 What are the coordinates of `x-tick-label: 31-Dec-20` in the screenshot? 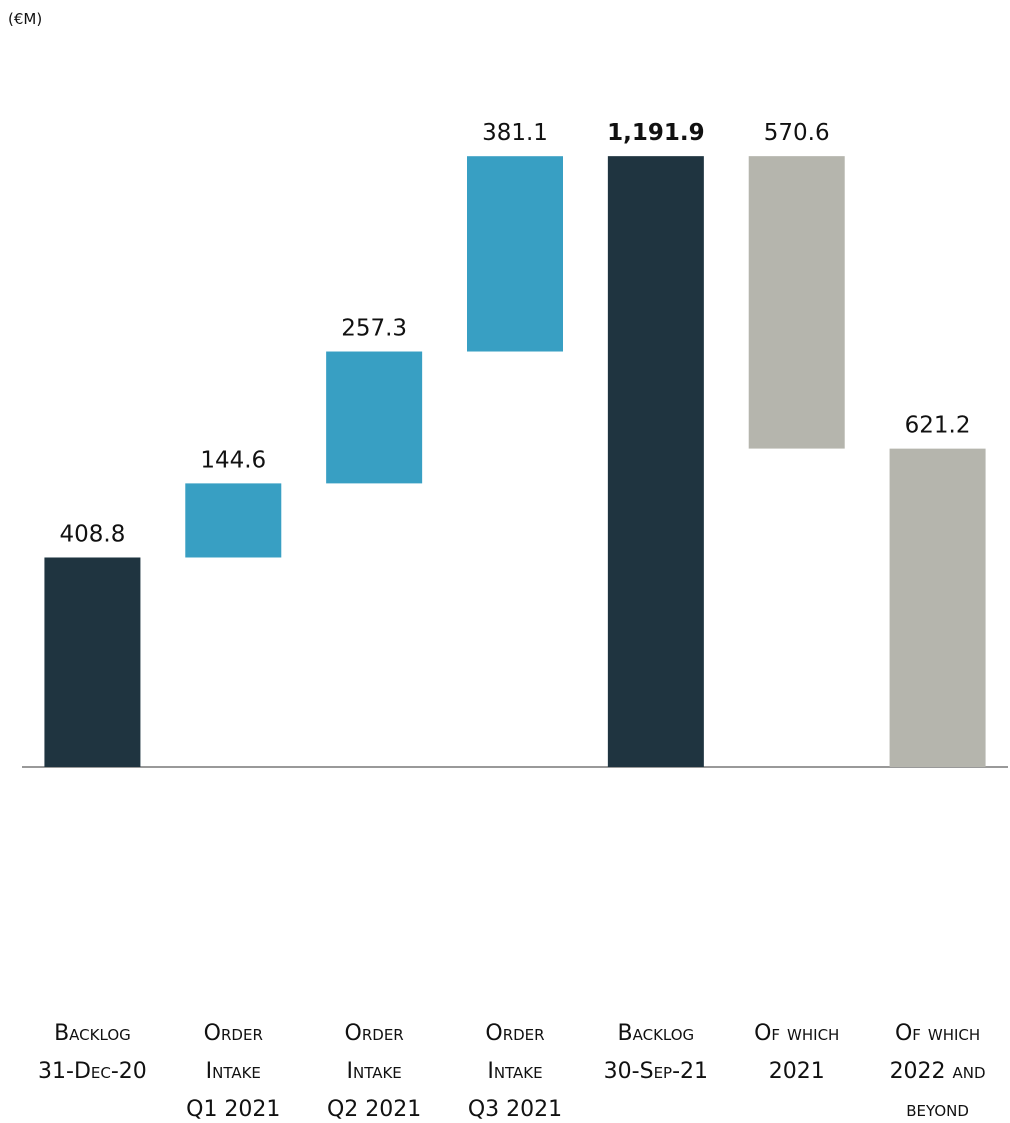 It's located at (92, 1071).